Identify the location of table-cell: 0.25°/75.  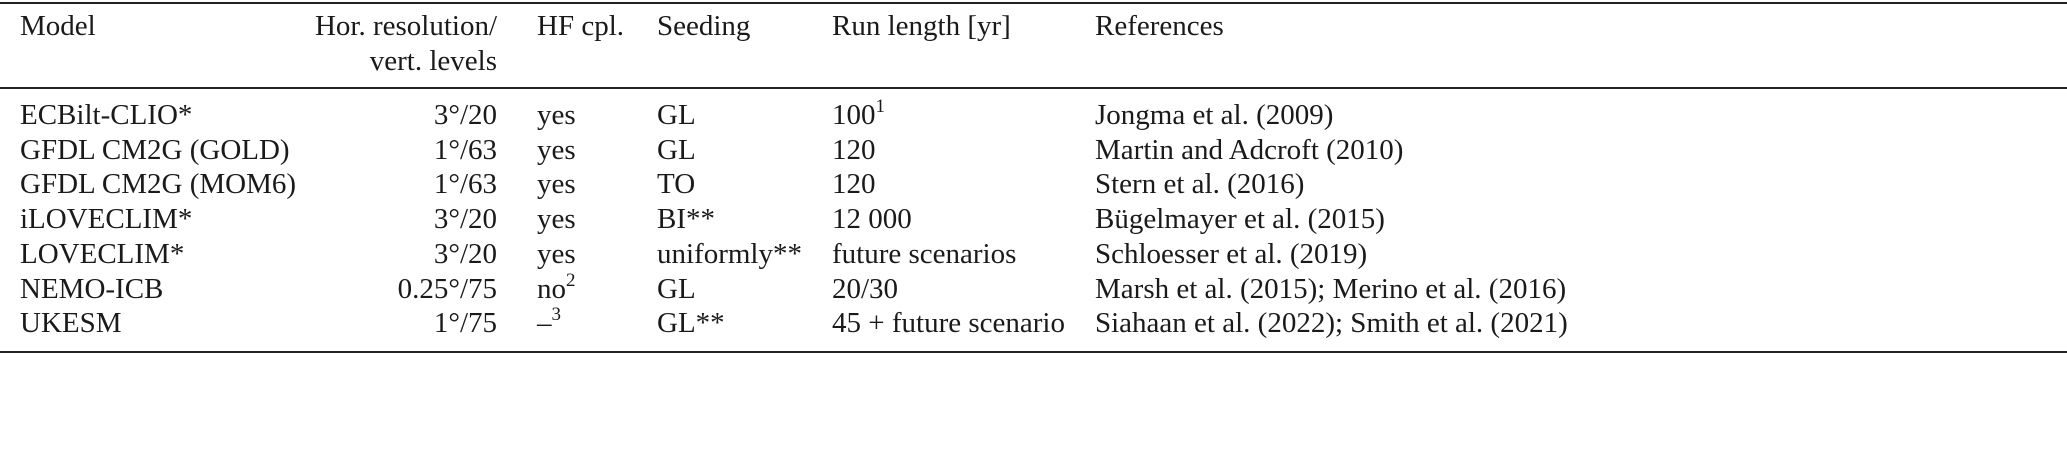
(447, 288).